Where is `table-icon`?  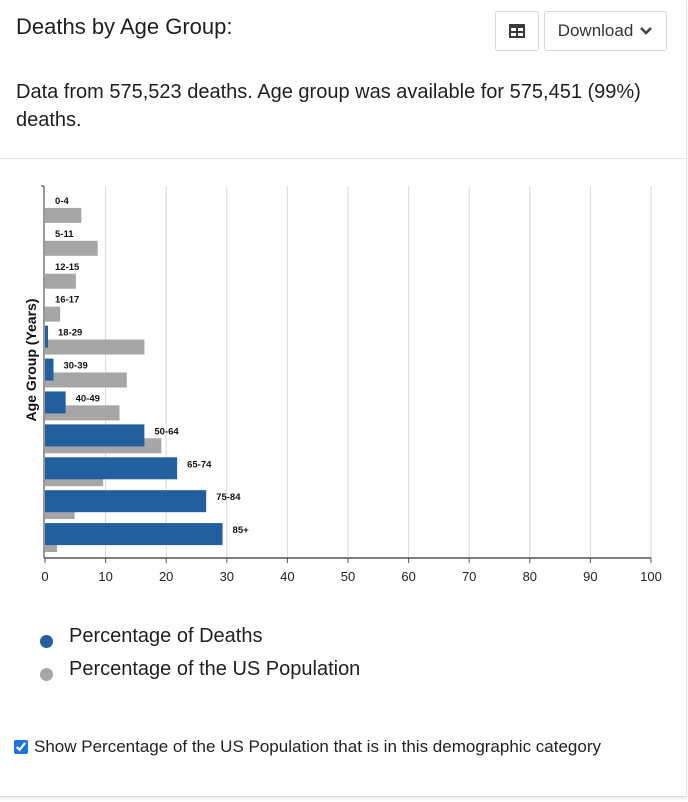
table-icon is located at coordinates (517, 31).